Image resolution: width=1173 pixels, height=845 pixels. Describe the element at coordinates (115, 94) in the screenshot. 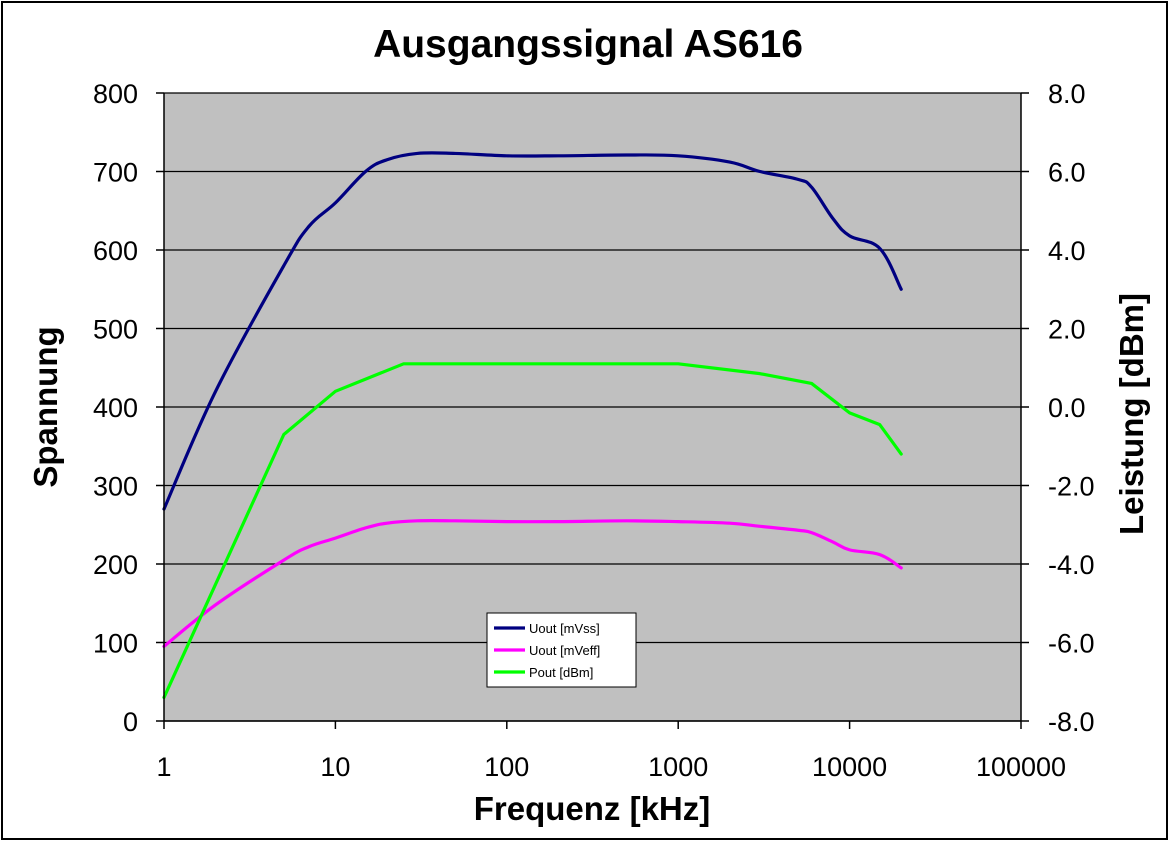

I see `y-tick-label: 800` at that location.